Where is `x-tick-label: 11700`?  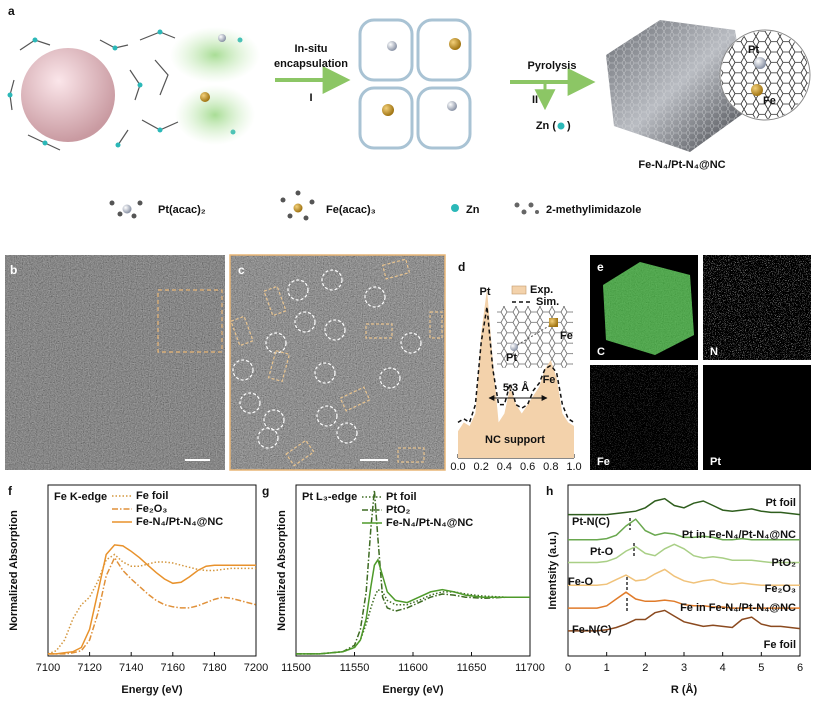 x-tick-label: 11700 is located at coordinates (530, 668).